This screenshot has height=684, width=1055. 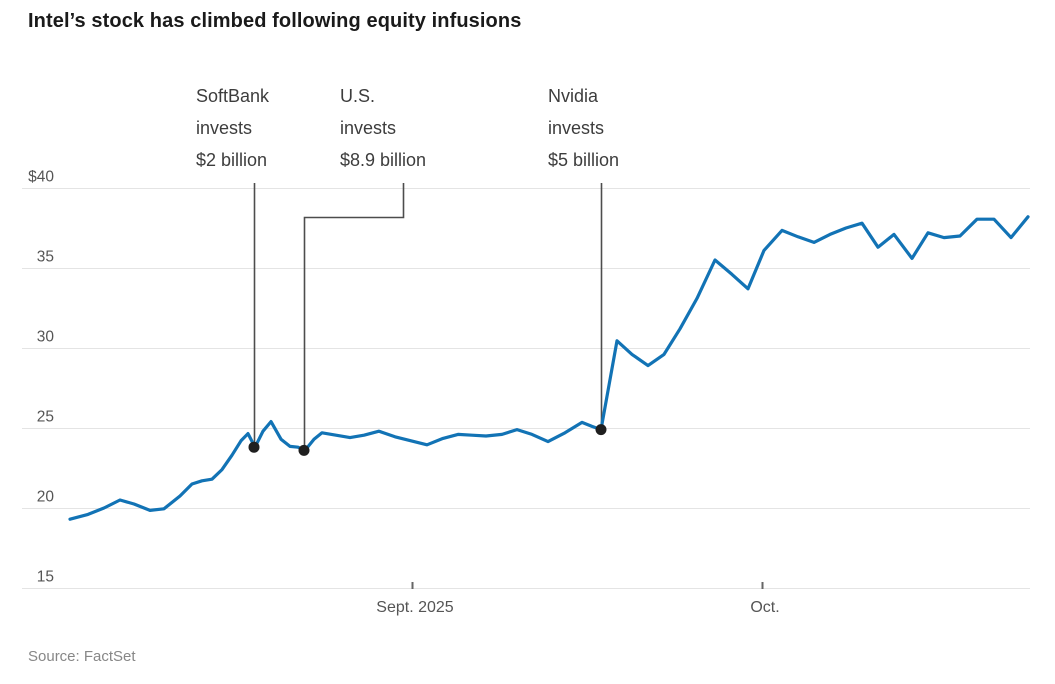 I want to click on x-axis-tick-label: Oct., so click(x=764, y=607).